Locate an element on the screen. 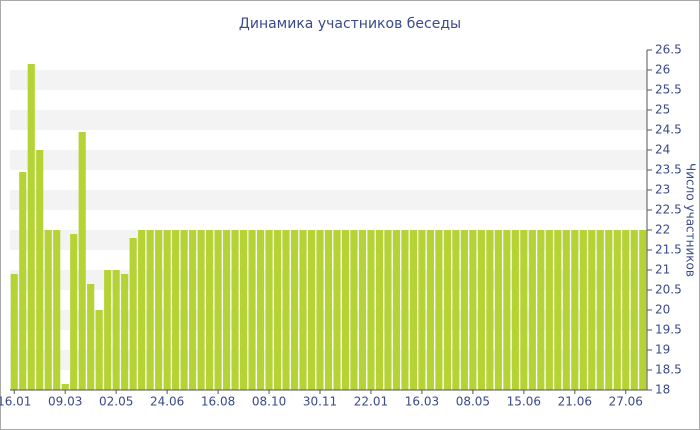  y-tick-label: 21.5 is located at coordinates (668, 250).